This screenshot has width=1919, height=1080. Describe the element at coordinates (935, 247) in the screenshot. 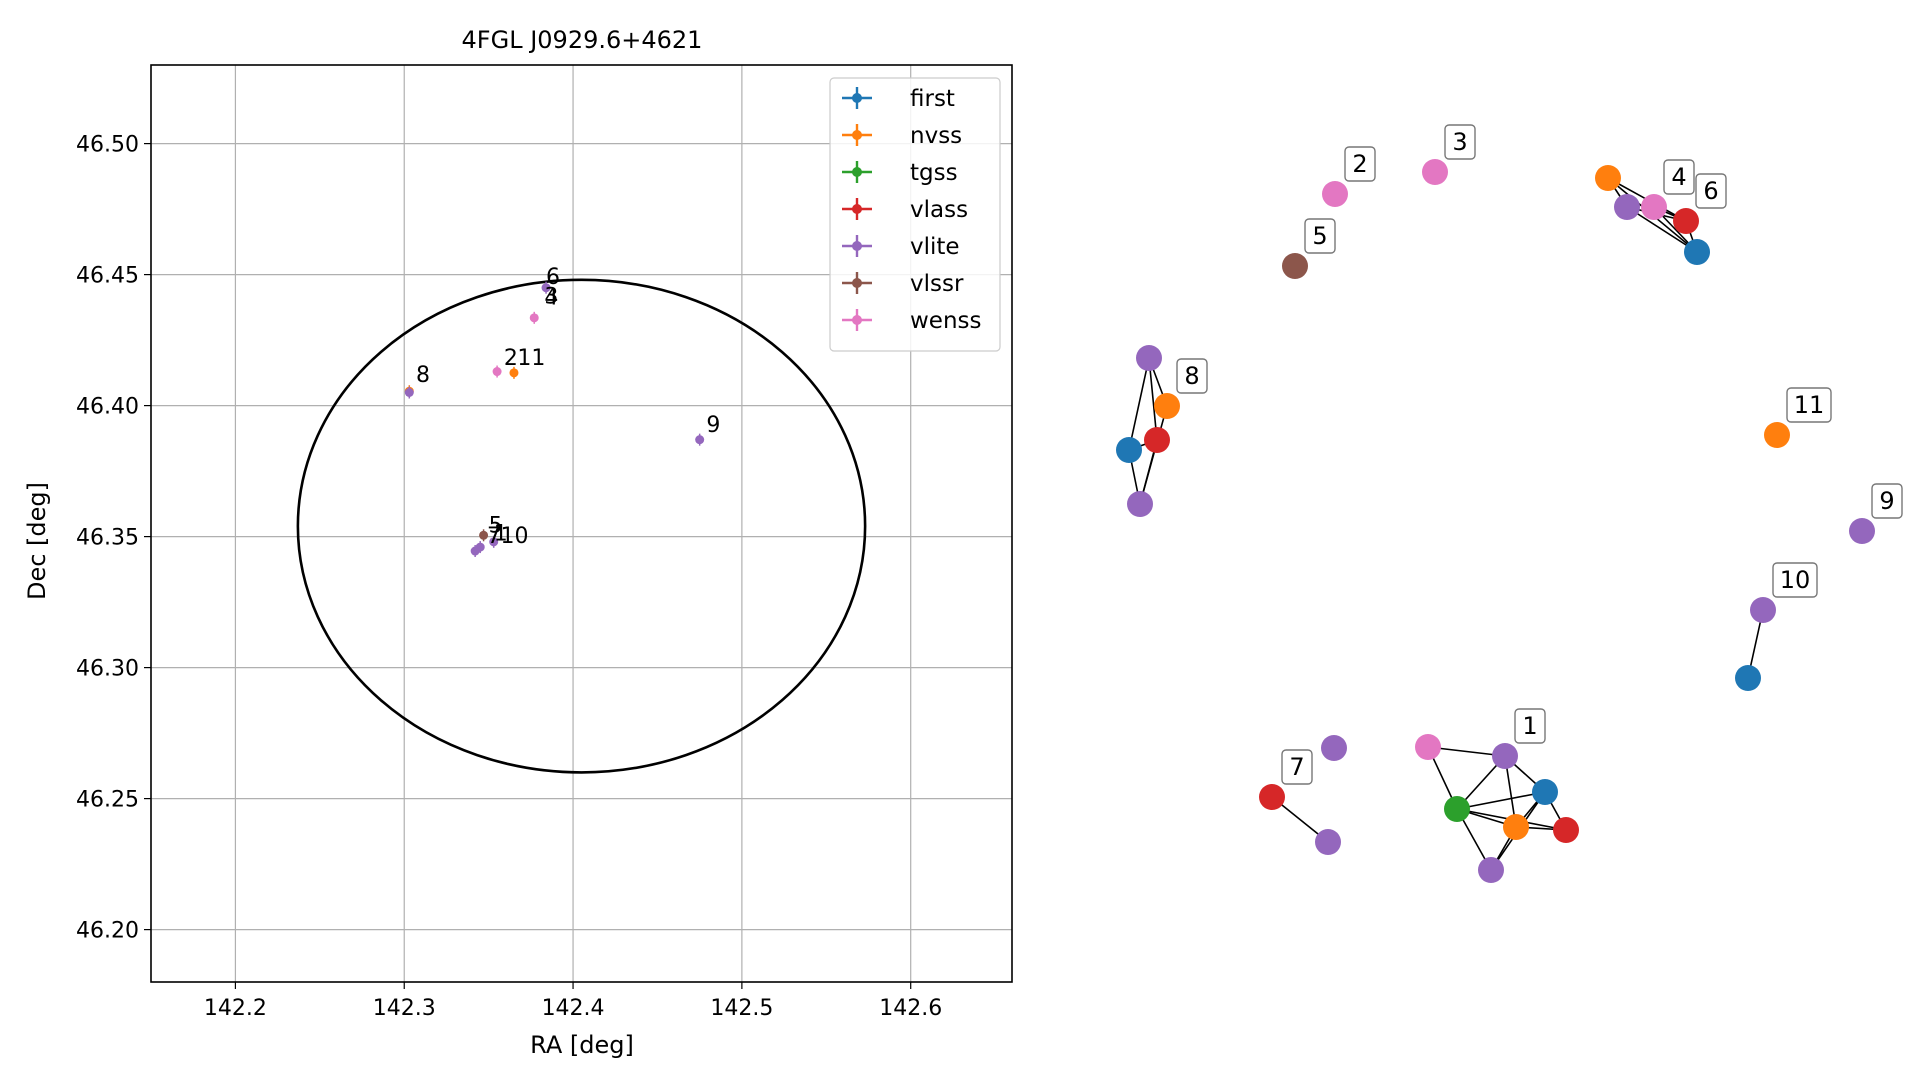

I see `legend-label: vlite` at that location.